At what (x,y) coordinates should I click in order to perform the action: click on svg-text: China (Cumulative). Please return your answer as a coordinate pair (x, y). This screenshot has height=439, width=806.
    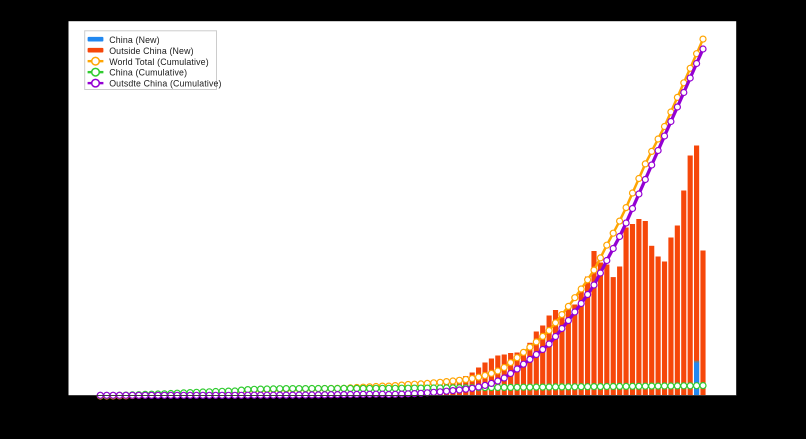
    Looking at the image, I should click on (148, 73).